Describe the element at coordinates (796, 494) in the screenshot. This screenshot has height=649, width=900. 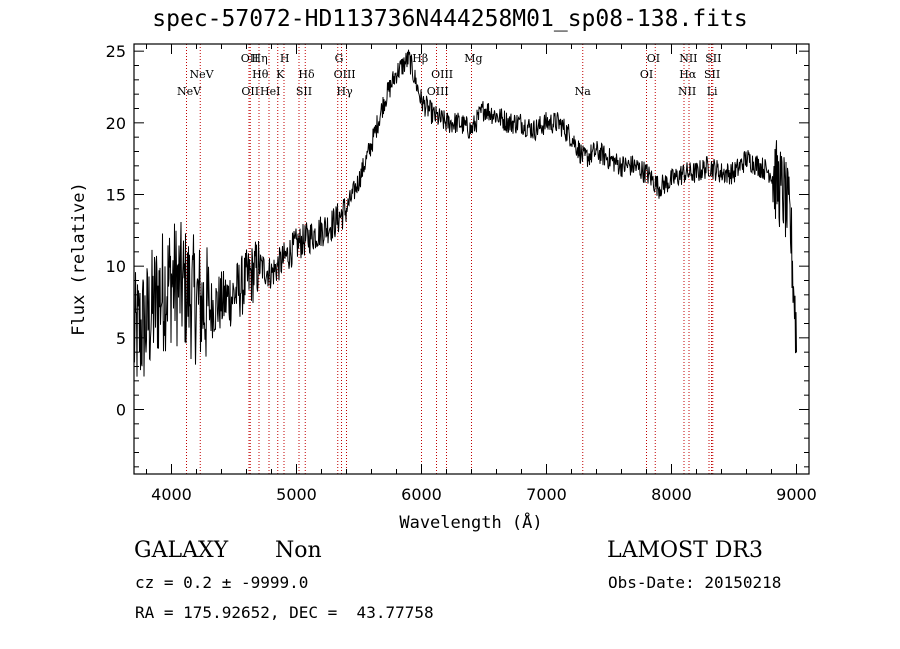
I see `x-tick-label: 9000` at that location.